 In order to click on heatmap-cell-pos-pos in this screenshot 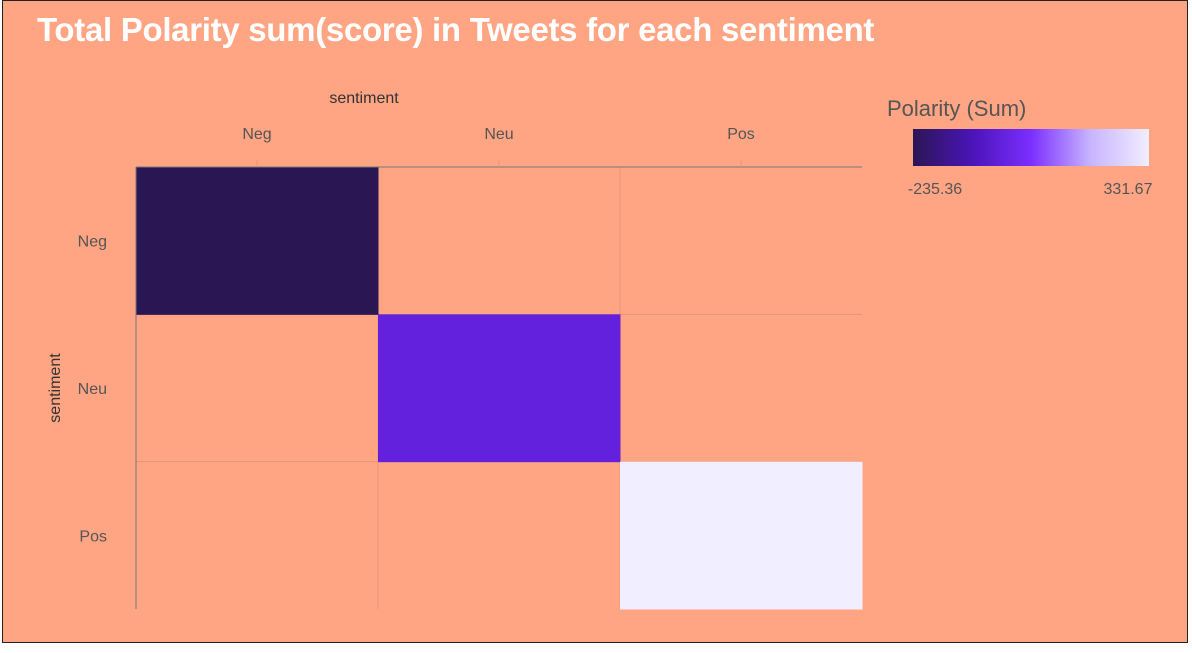, I will do `click(741, 535)`.